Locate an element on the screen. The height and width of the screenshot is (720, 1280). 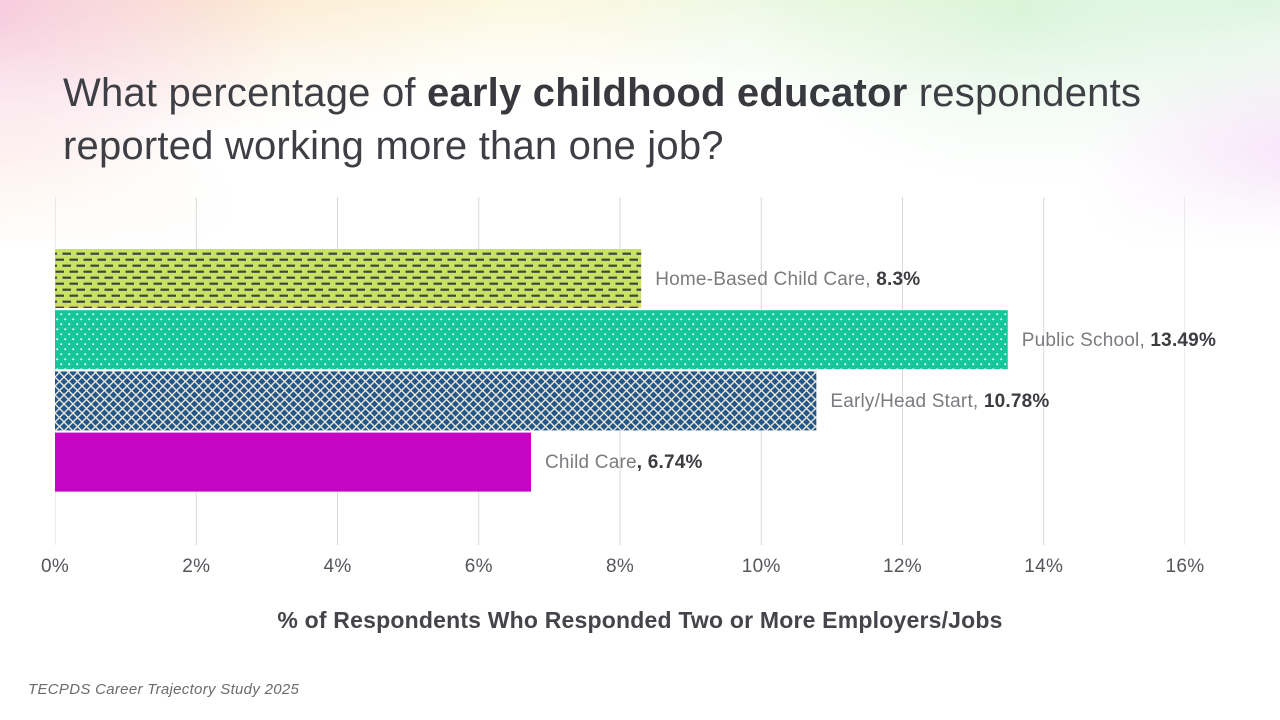
bar-data-label: Early/Head Start, 10.78% is located at coordinates (939, 402).